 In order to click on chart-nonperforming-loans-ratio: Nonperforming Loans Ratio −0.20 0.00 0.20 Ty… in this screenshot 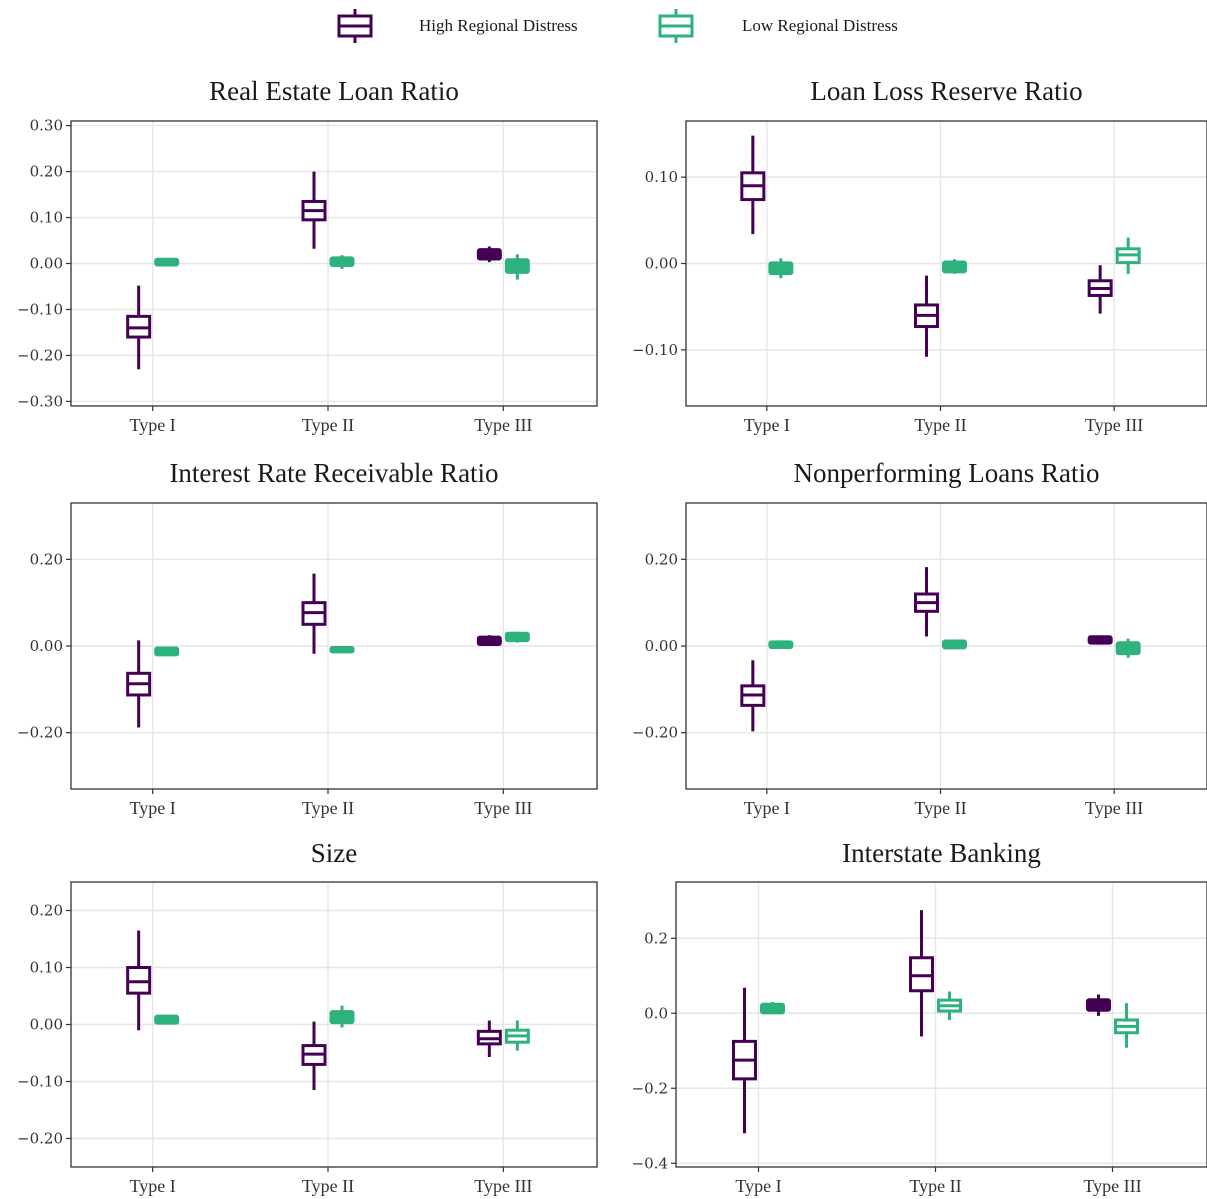, I will do `click(919, 638)`.